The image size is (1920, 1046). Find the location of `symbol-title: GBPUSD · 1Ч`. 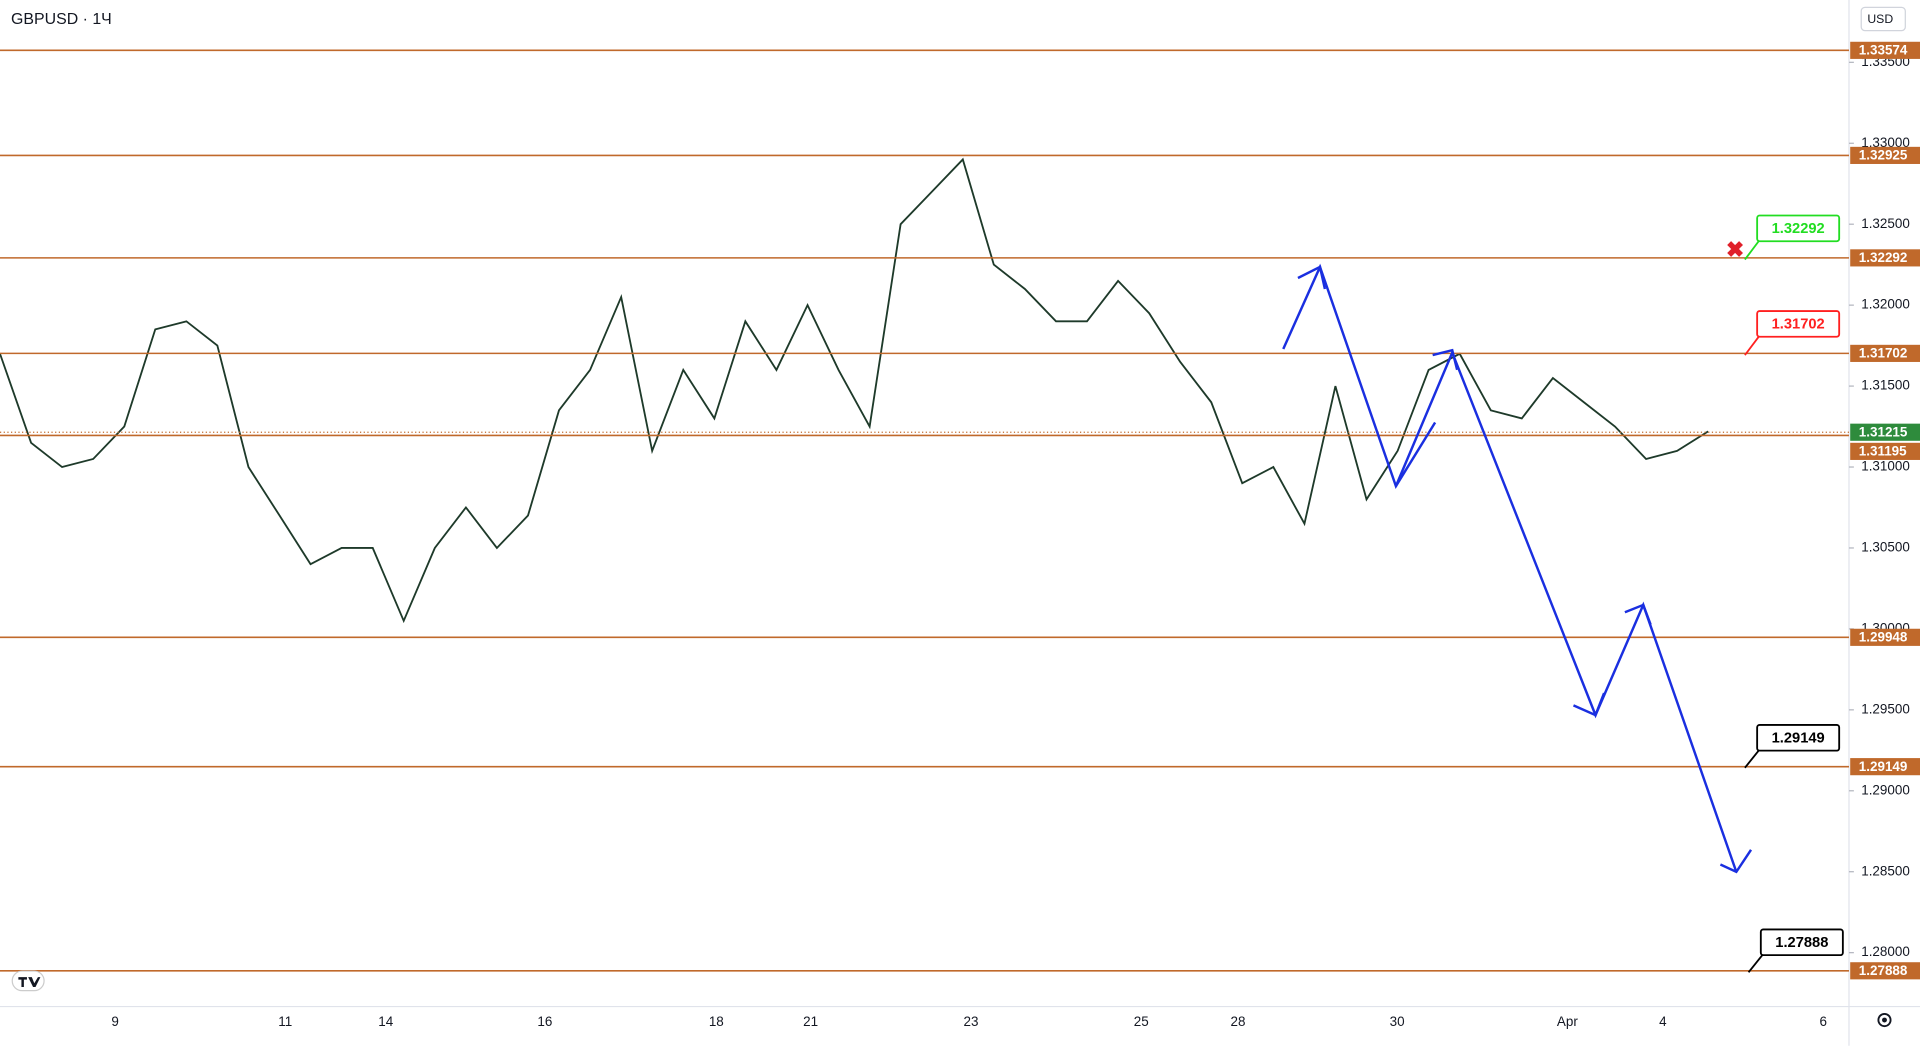

symbol-title: GBPUSD · 1Ч is located at coordinates (61, 19).